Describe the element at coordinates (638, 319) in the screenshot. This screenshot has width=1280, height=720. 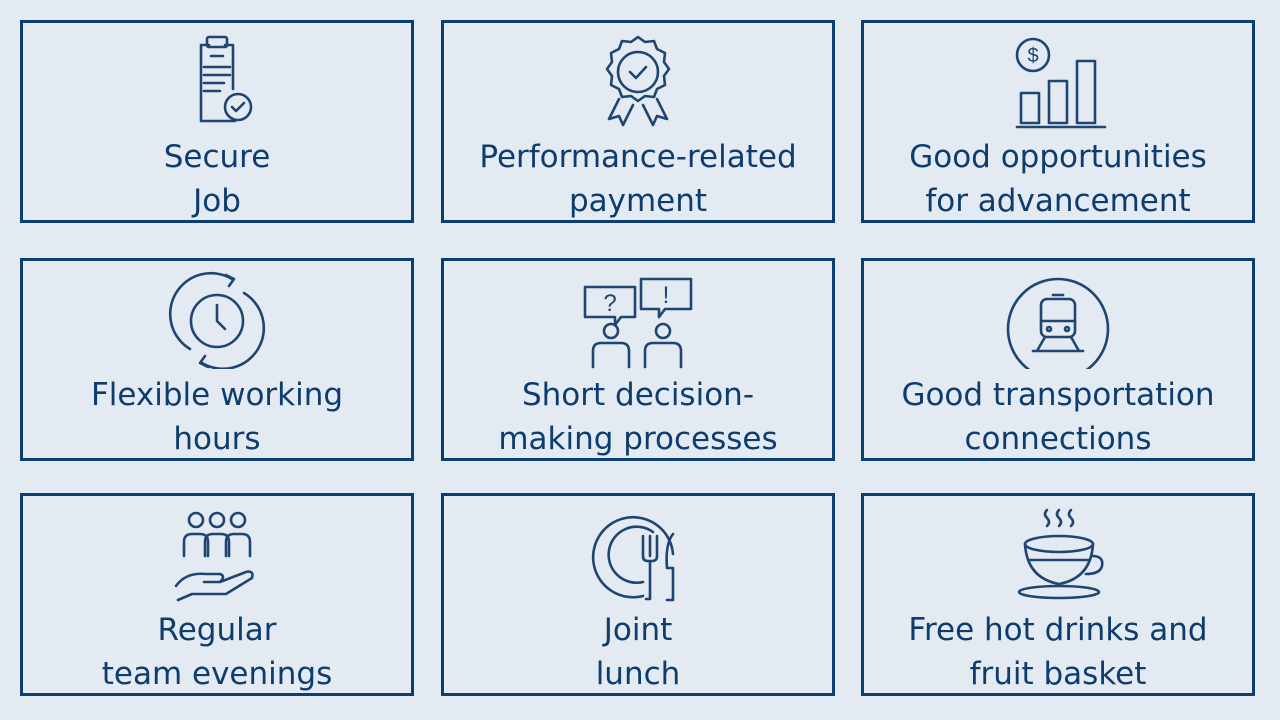
I see `discussion-people-icon: ?!` at that location.